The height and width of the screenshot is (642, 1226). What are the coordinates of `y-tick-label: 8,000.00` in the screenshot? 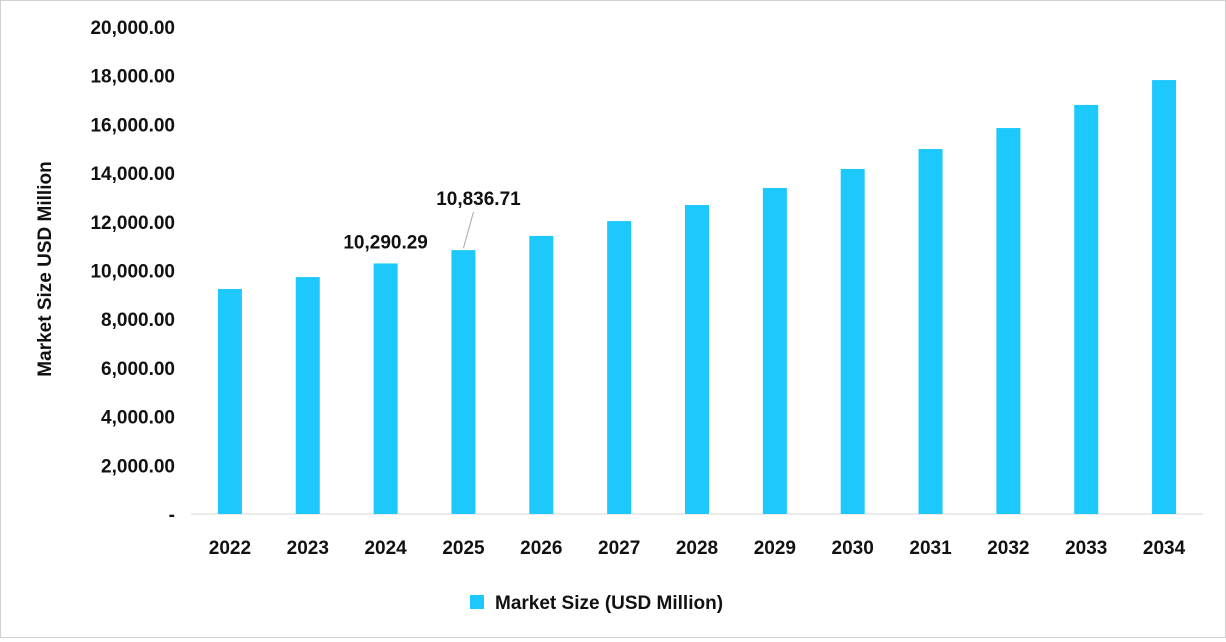 It's located at (138, 320).